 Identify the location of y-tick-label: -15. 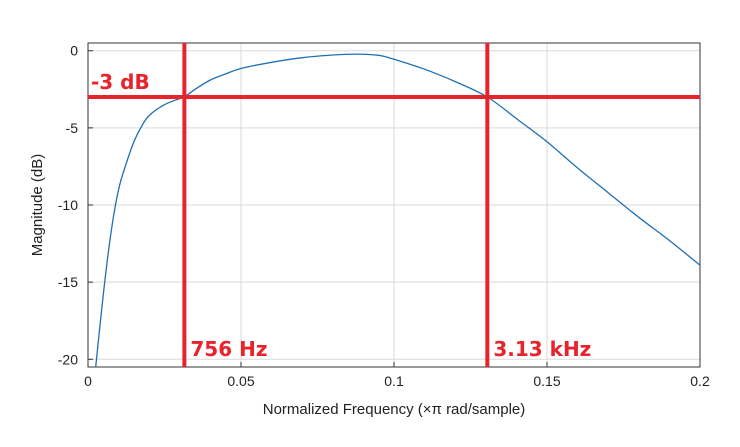
(68, 282).